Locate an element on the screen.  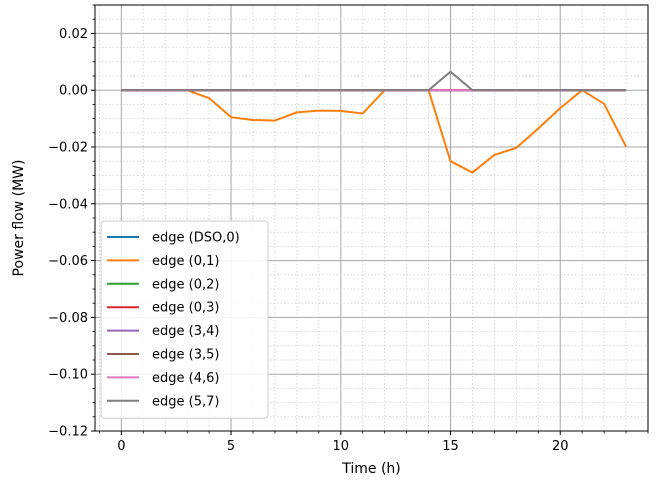
legend-label: edge (0,3) is located at coordinates (185, 308).